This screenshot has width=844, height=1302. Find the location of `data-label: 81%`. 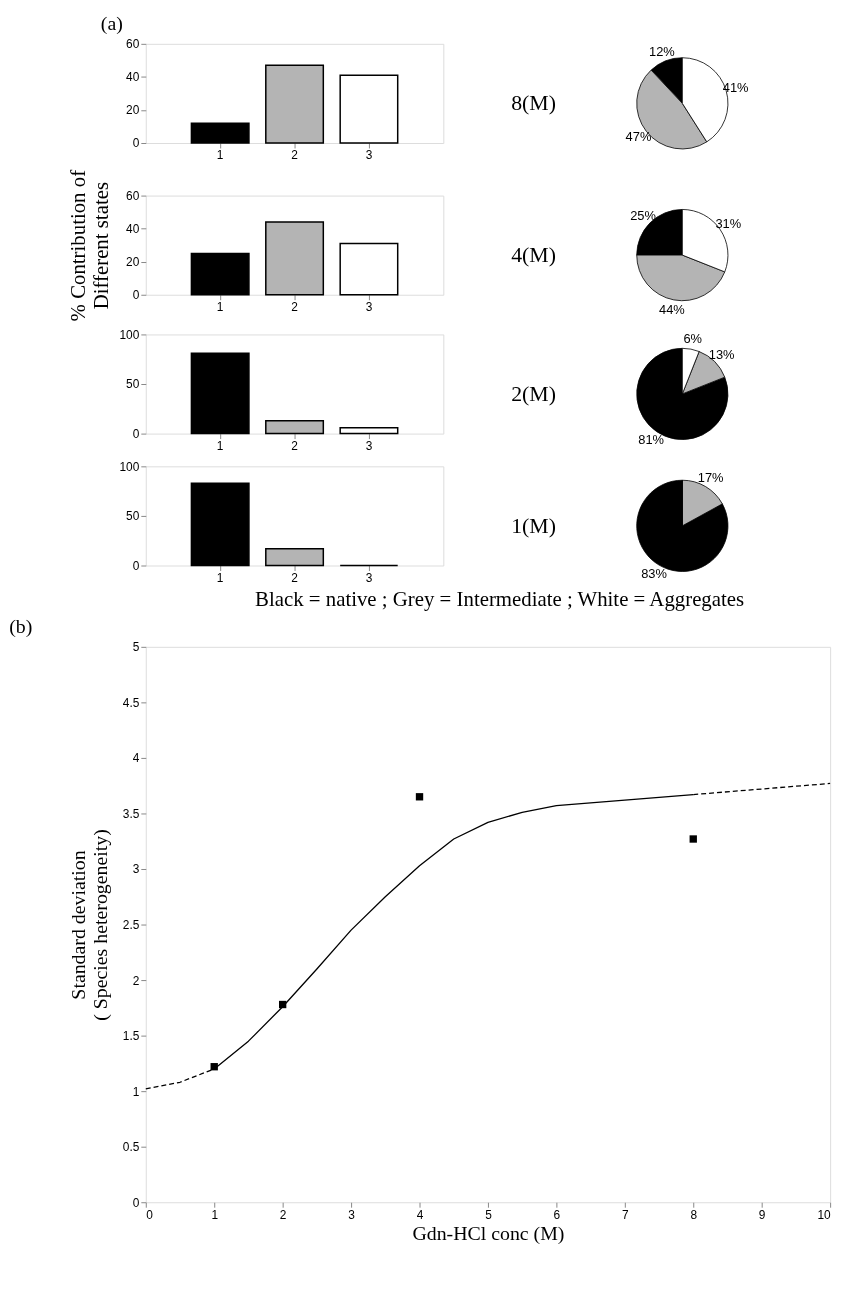

data-label: 81% is located at coordinates (651, 439).